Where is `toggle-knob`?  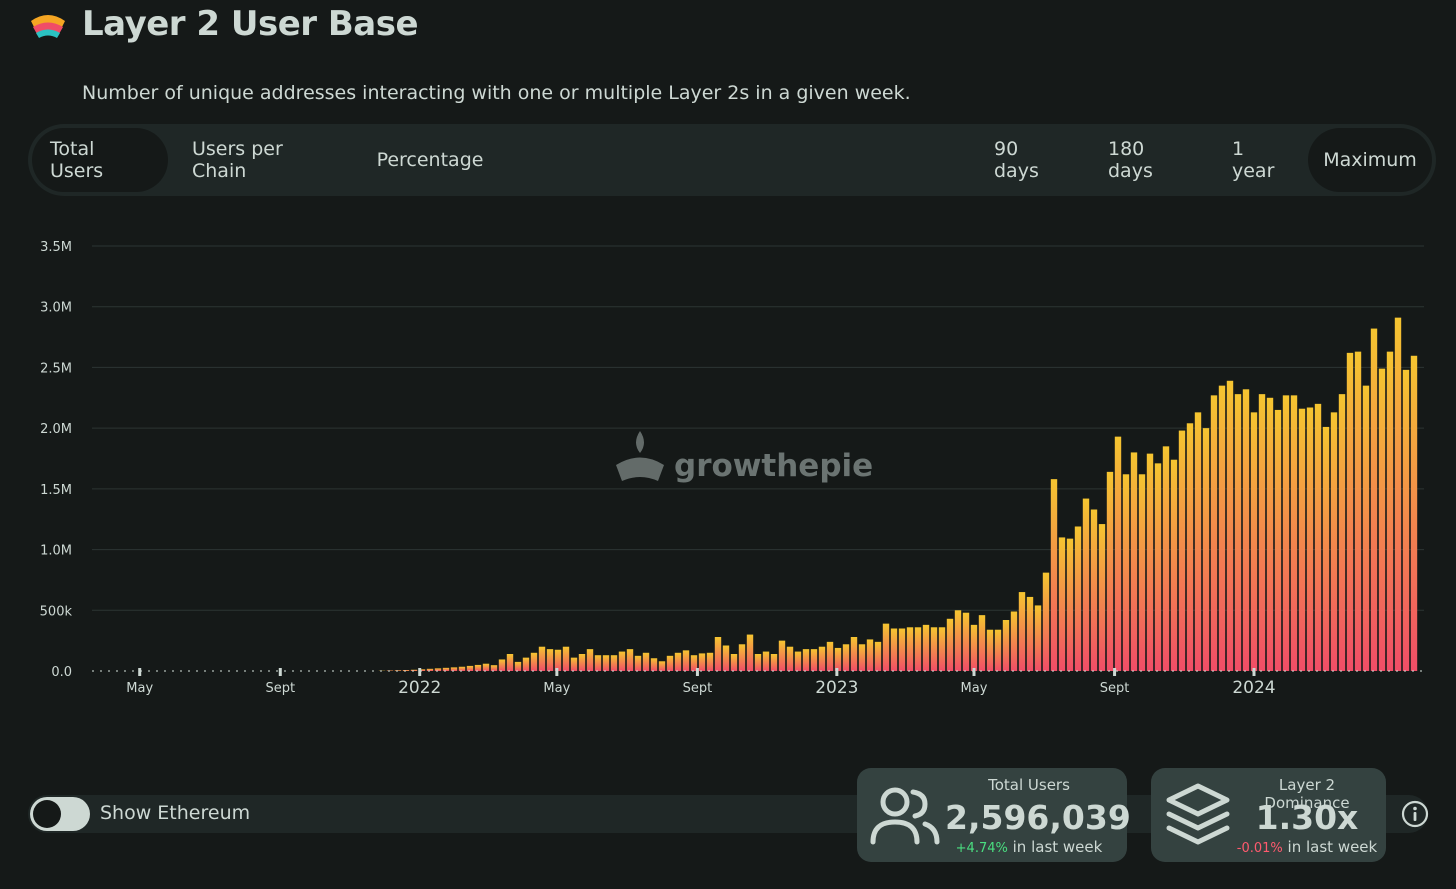
toggle-knob is located at coordinates (47, 814).